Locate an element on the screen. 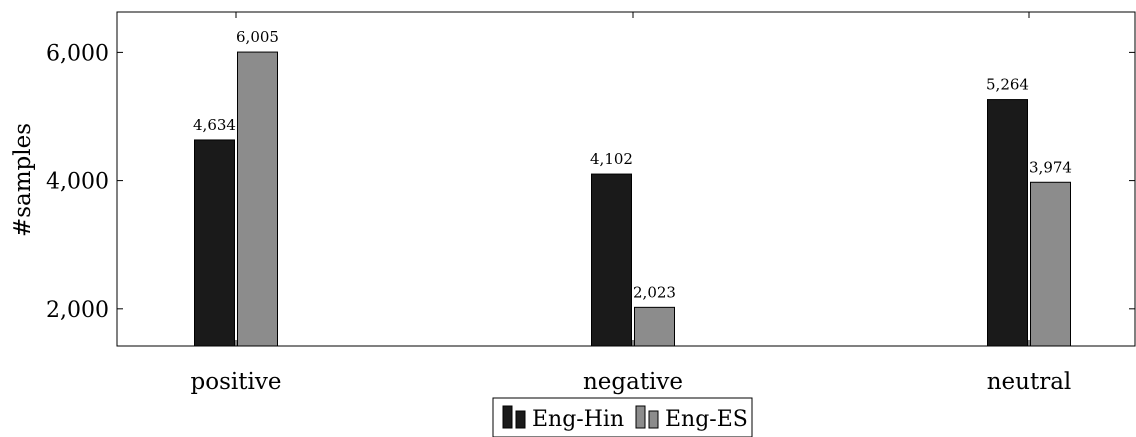 The image size is (1136, 437). data-label: 5,264 is located at coordinates (1007, 85).